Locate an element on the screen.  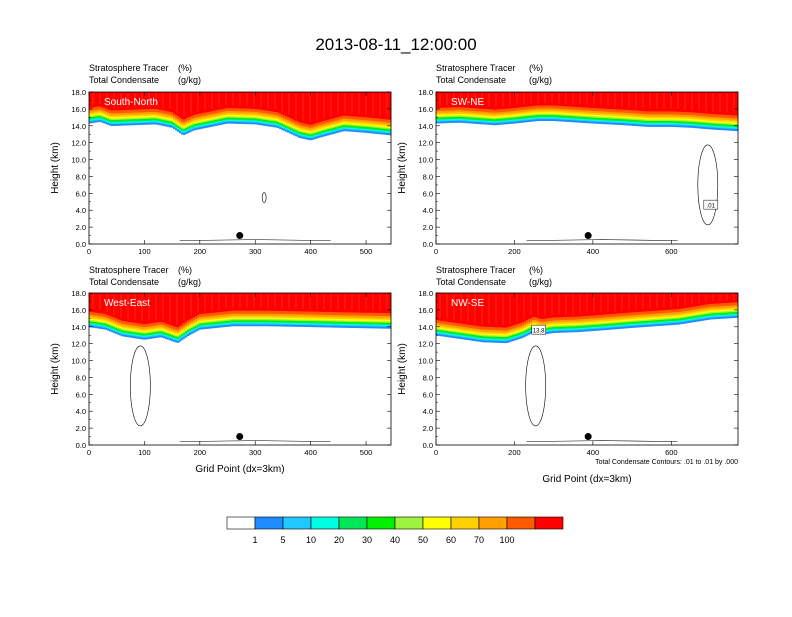
y-tick-label: 16.0 is located at coordinates (425, 109).